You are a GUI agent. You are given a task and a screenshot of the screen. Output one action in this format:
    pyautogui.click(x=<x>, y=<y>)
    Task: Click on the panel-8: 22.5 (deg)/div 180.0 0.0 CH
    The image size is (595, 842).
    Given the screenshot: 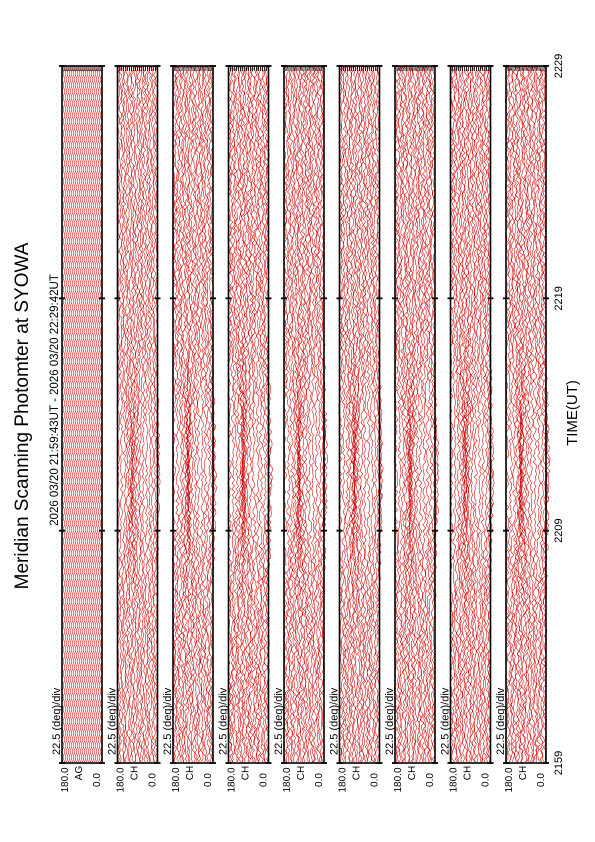 What is the action you would take?
    pyautogui.click(x=467, y=429)
    